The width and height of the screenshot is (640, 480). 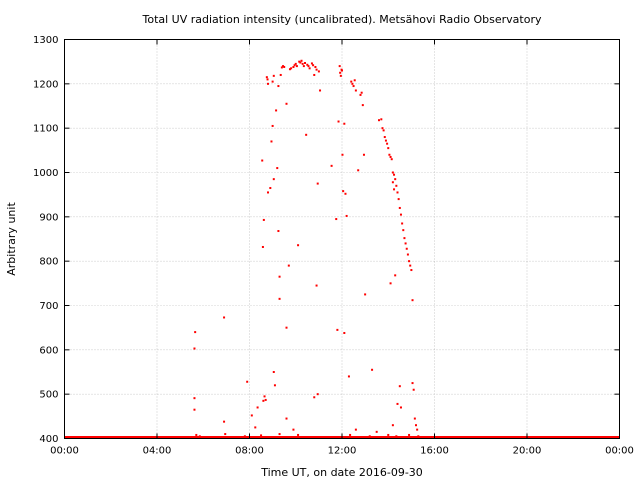 What do you see at coordinates (48, 306) in the screenshot?
I see `y-tick-label-3: 700` at bounding box center [48, 306].